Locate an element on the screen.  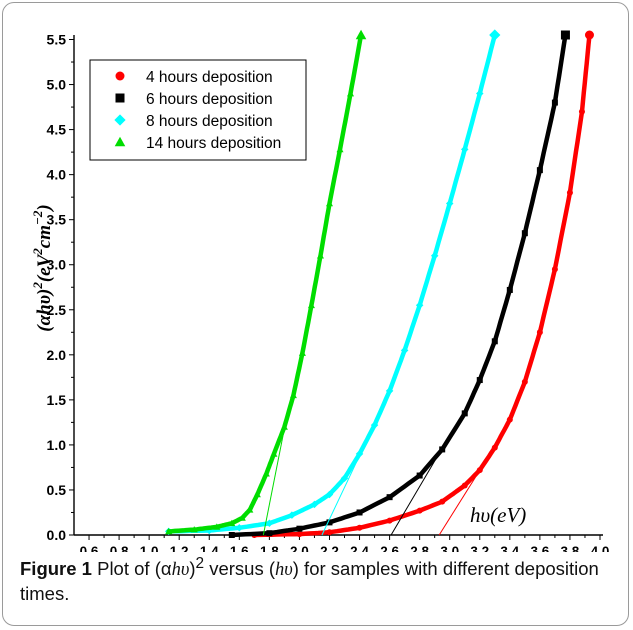
legend-label: 6 hours deposition is located at coordinates (209, 99).